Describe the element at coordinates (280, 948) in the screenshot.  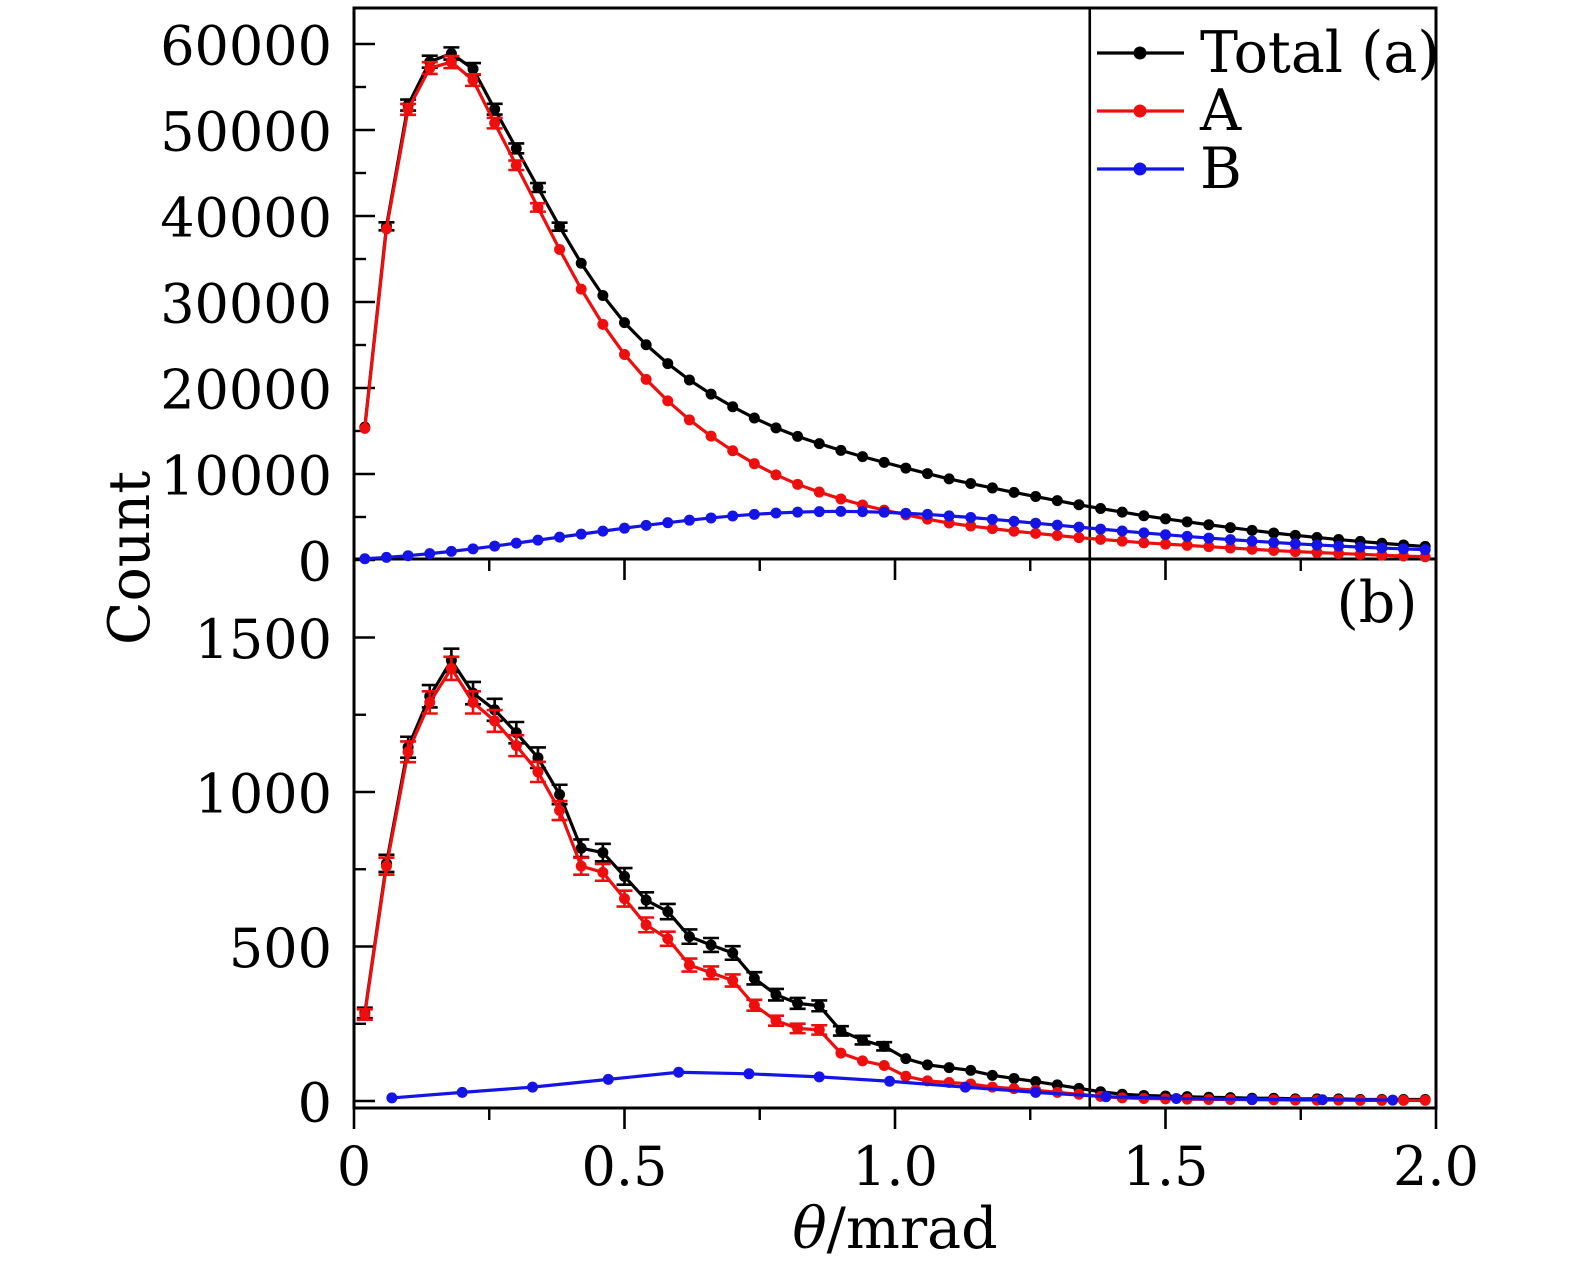
I see `panel-b-y-tick-label: 500` at that location.